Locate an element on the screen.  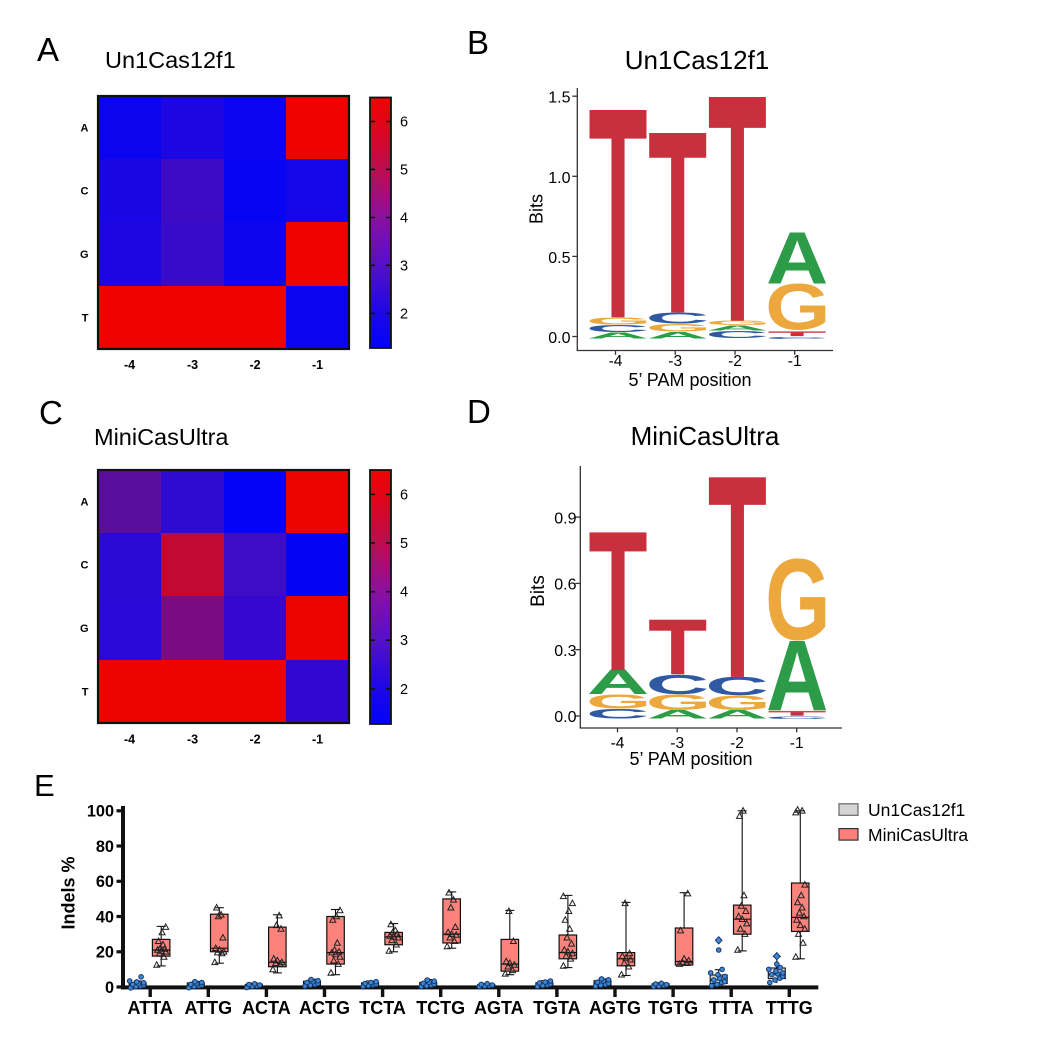
svg-text: Indels % is located at coordinates (69, 892).